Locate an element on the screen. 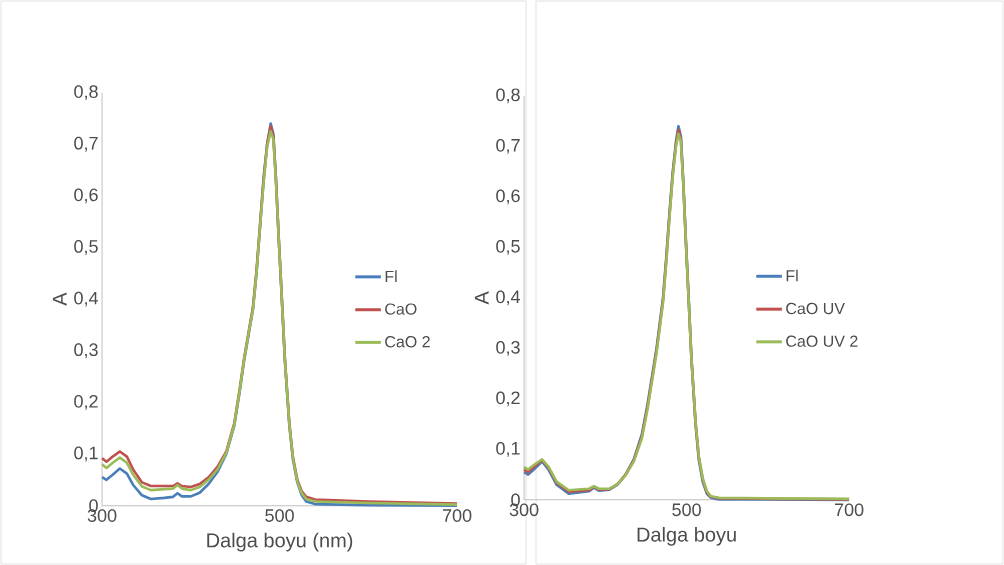 The height and width of the screenshot is (565, 1004). x-axis-title: Dalga boyu is located at coordinates (686, 536).